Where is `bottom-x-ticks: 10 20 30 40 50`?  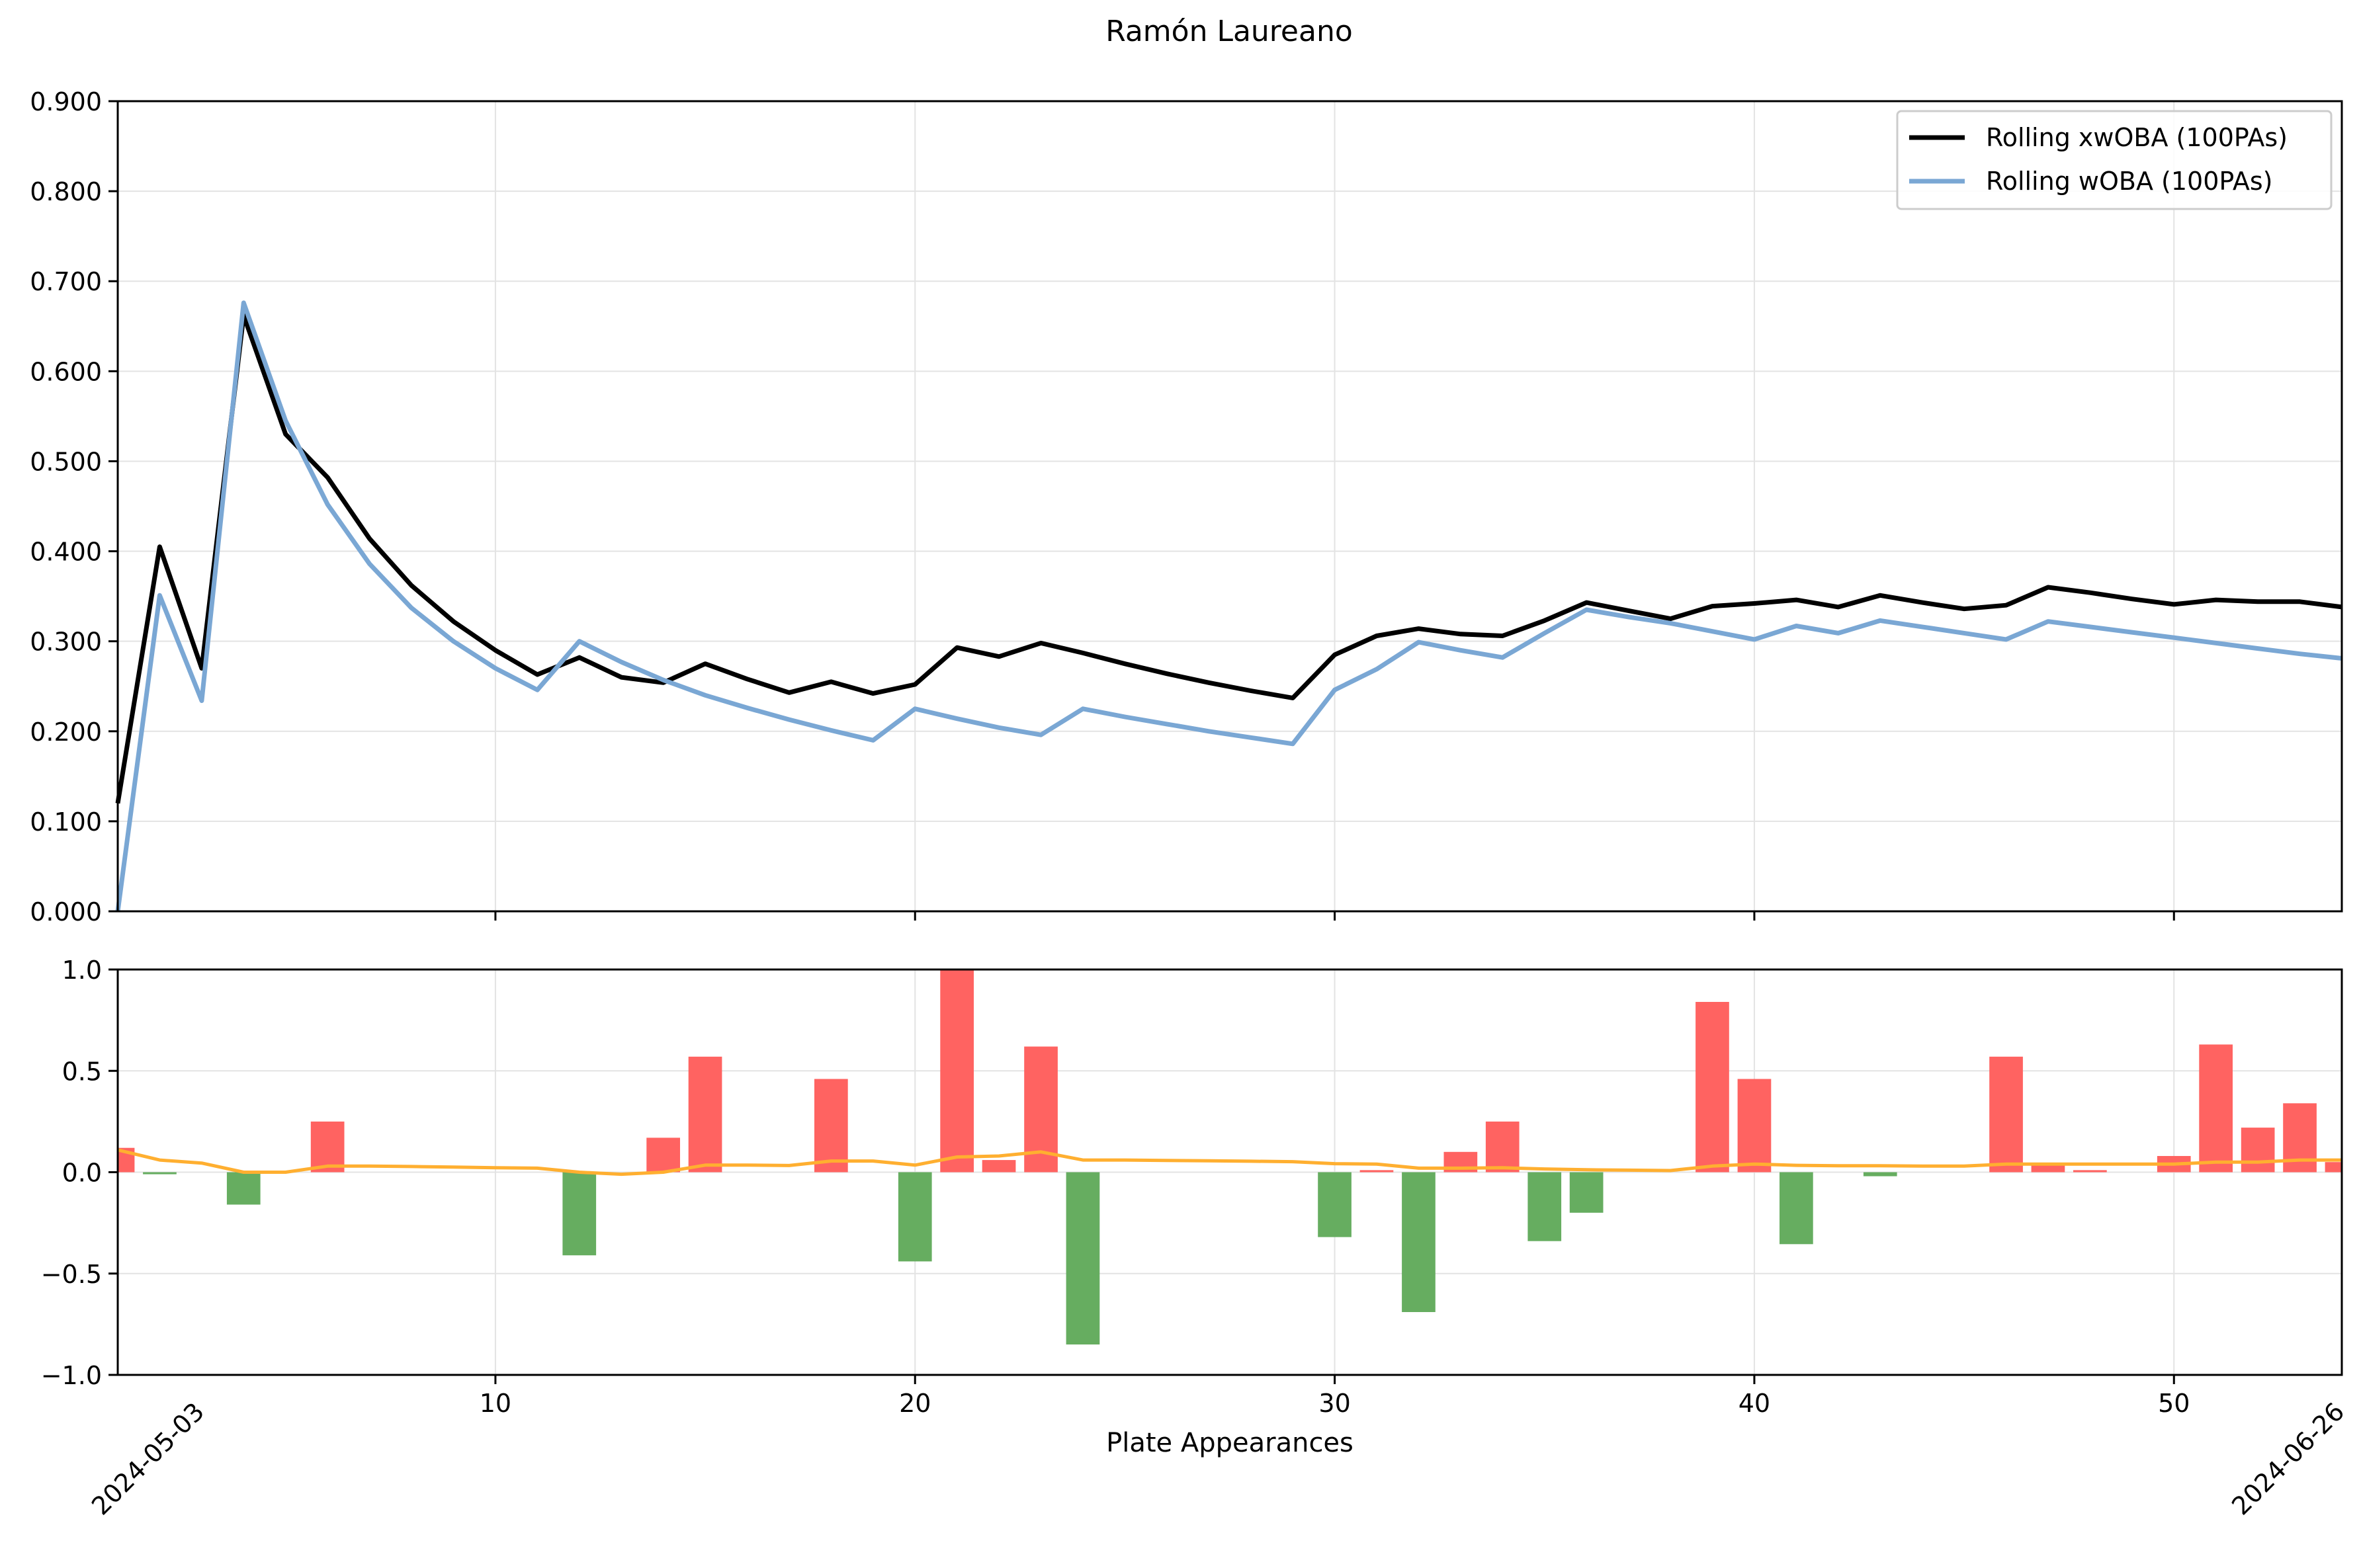 bottom-x-ticks: 10 20 30 40 50 is located at coordinates (1335, 1396).